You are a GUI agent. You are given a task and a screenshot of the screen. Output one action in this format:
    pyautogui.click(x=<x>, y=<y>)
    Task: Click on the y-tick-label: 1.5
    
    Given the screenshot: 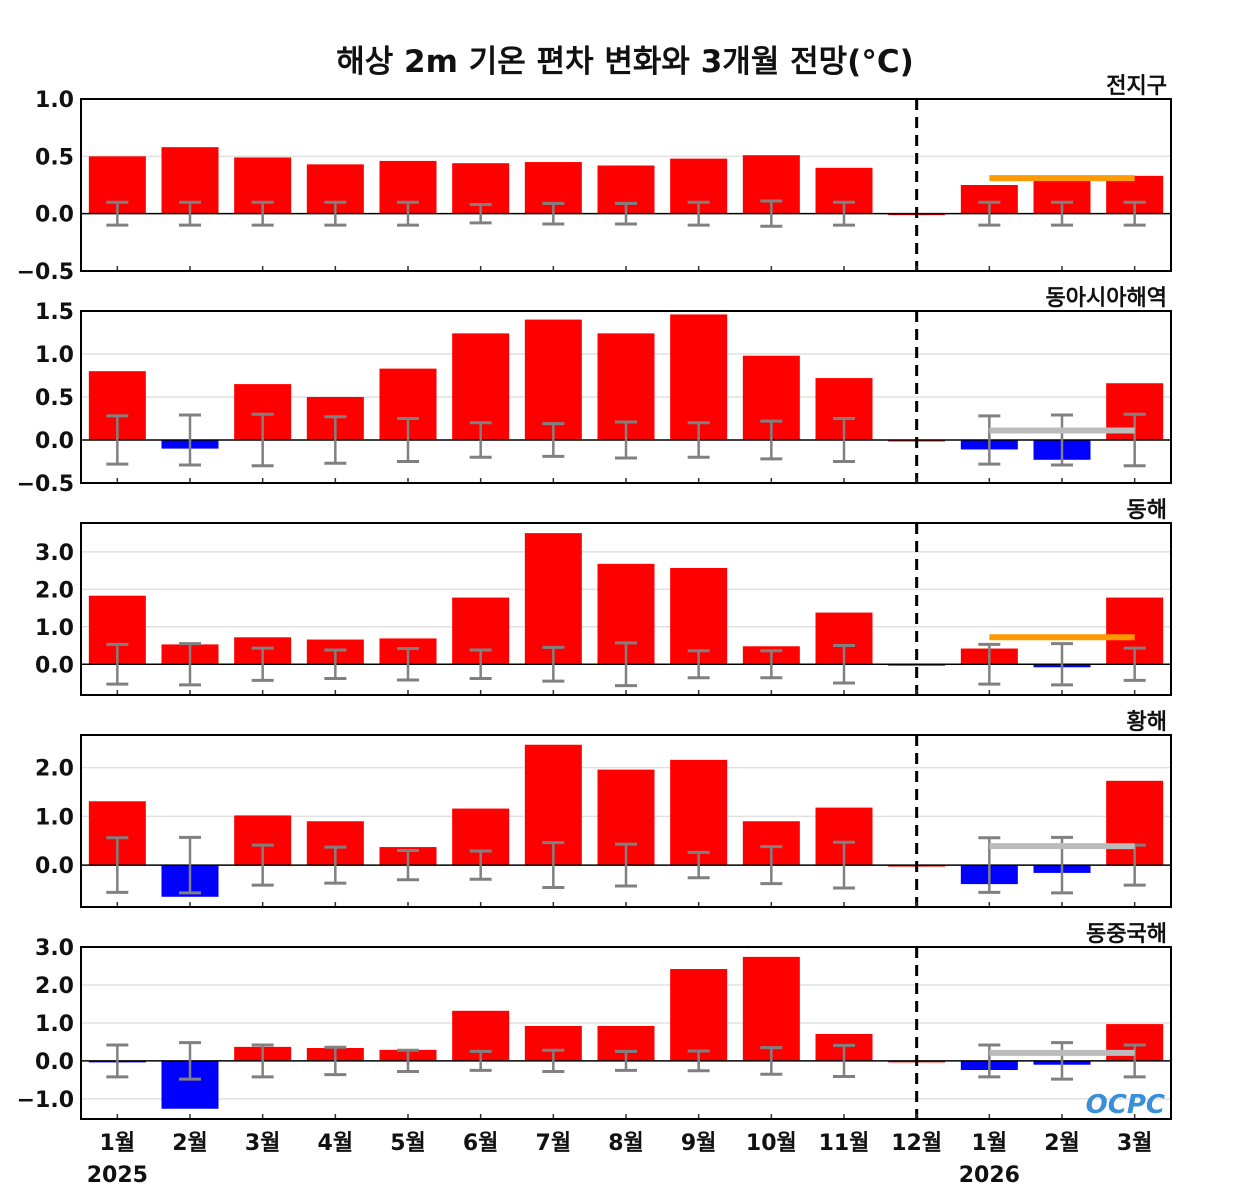 What is the action you would take?
    pyautogui.click(x=54, y=312)
    